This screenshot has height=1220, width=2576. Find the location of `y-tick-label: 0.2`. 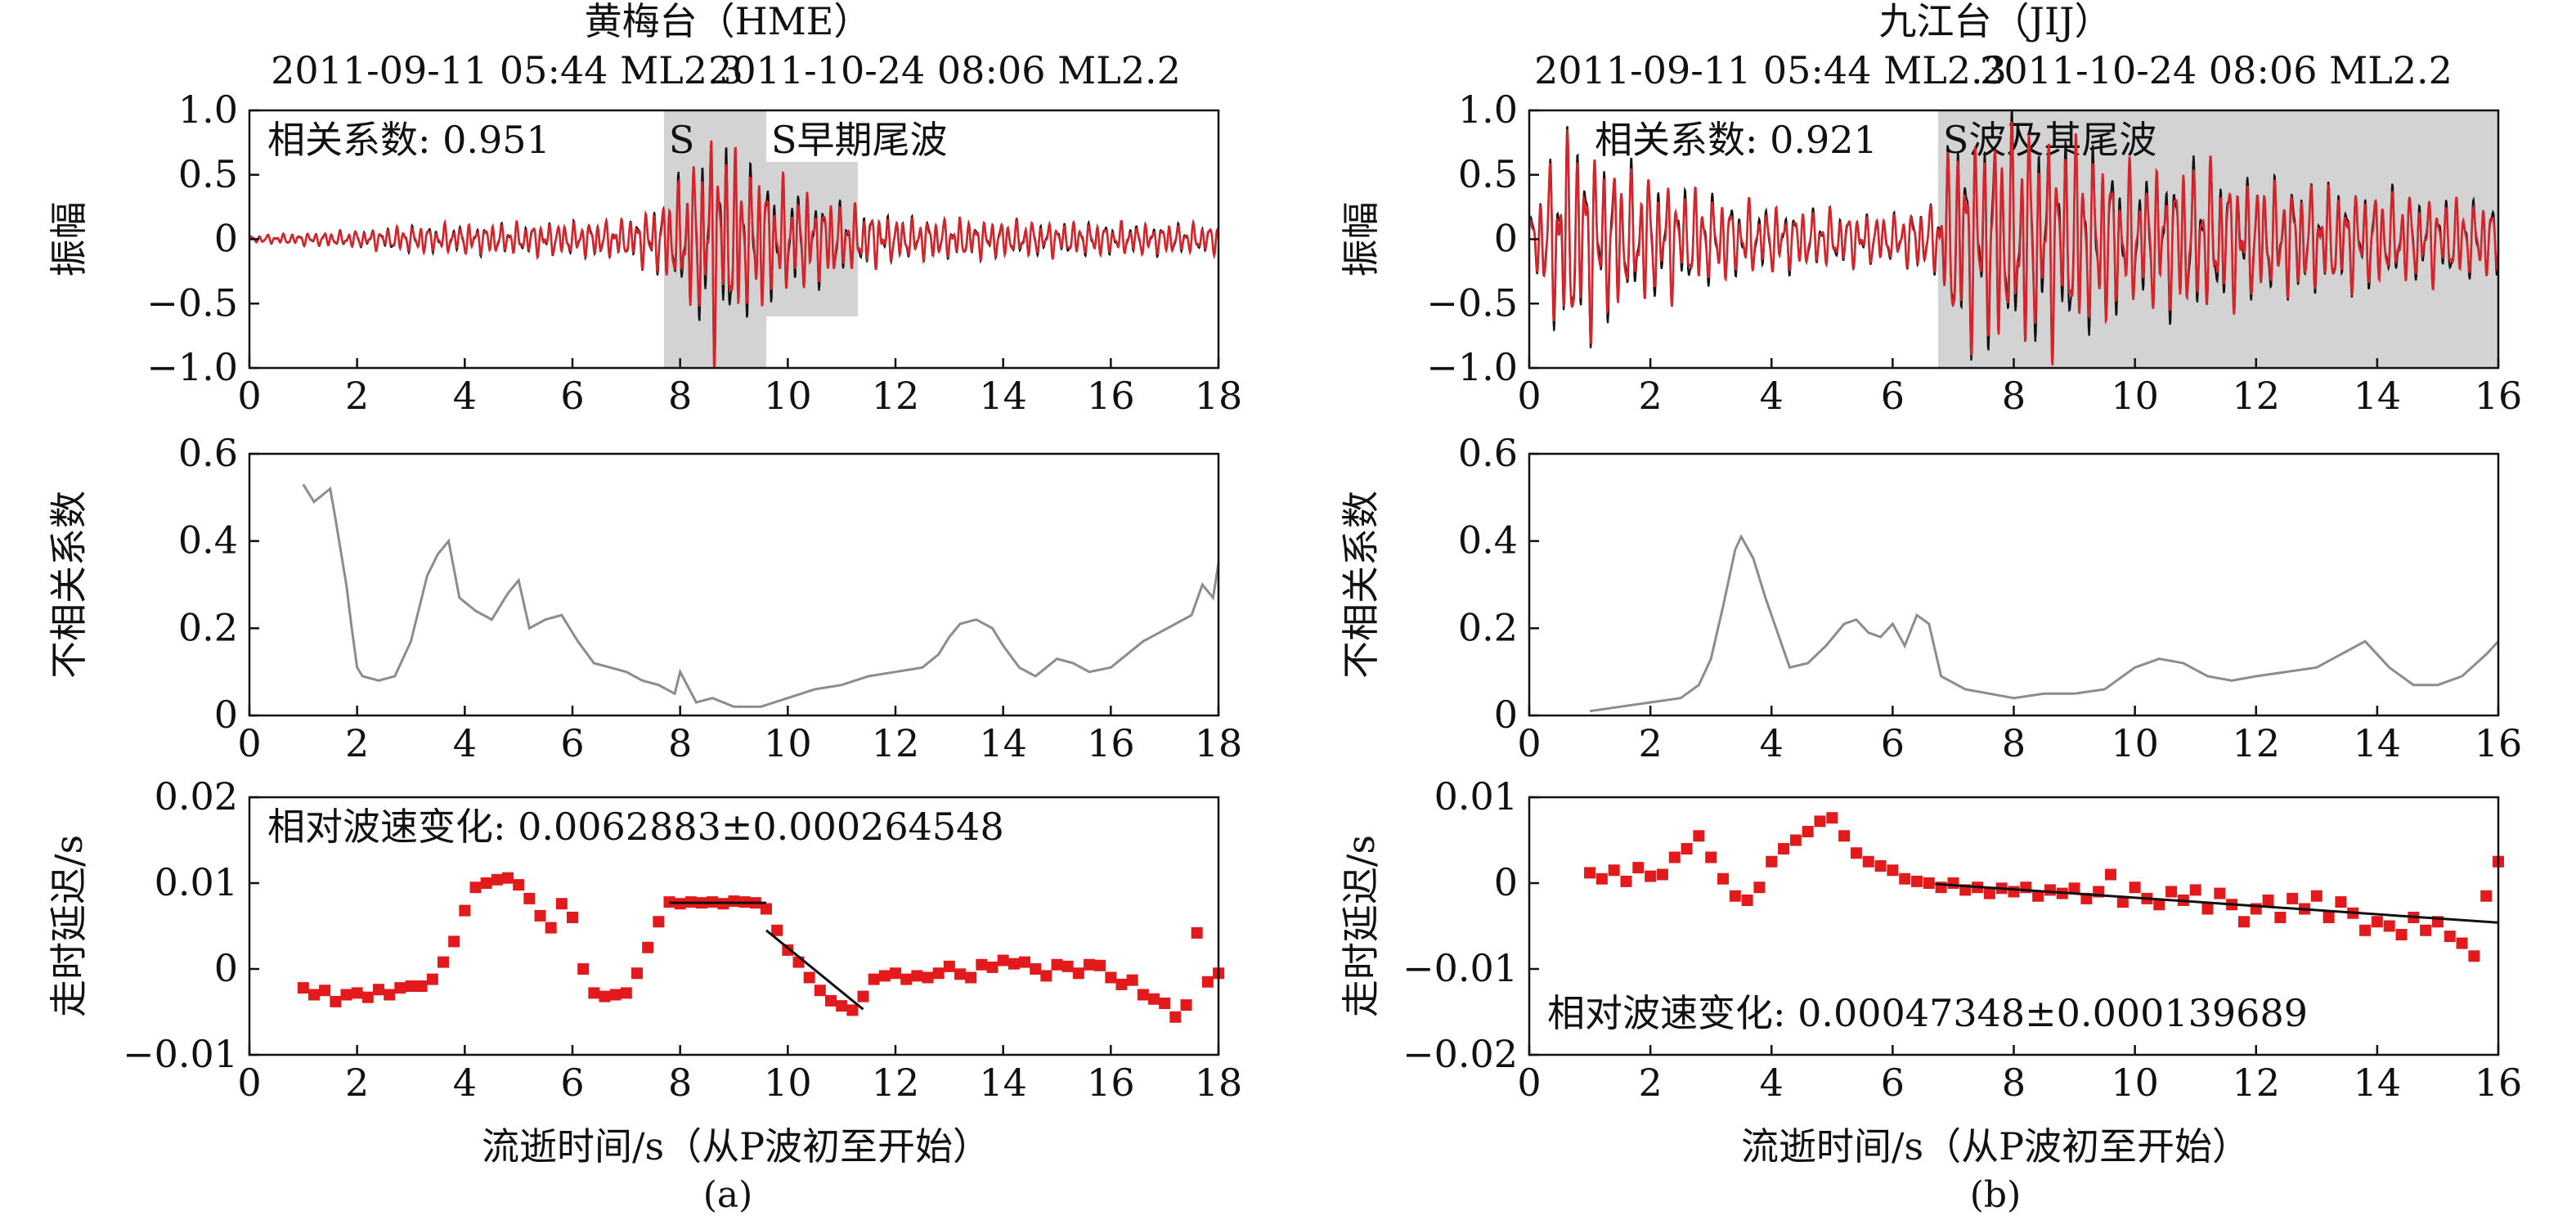

y-tick-label: 0.2 is located at coordinates (208, 627).